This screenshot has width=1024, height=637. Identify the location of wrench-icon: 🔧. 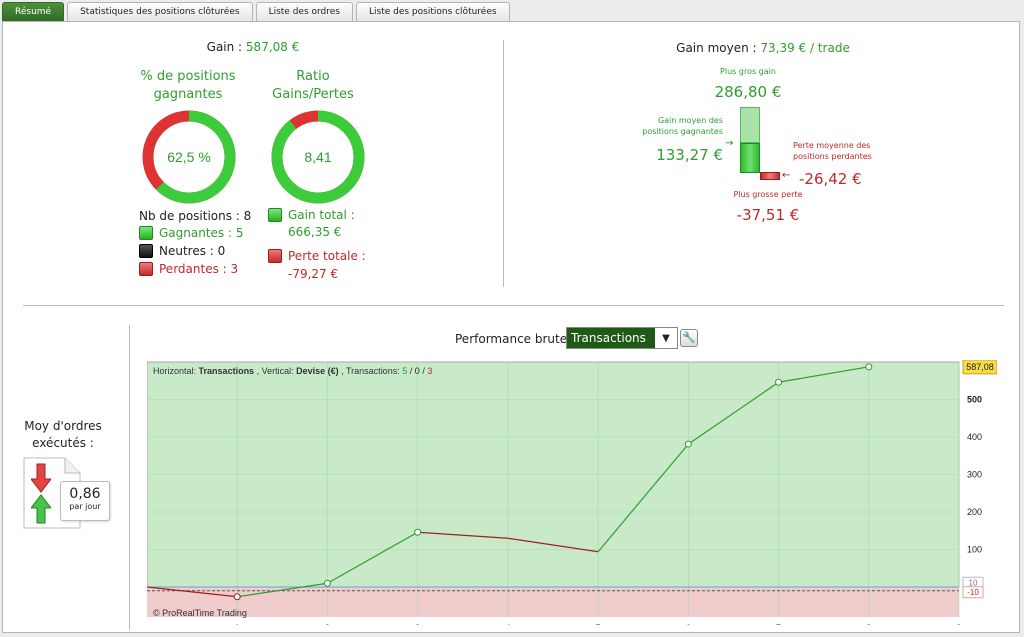
(689, 338).